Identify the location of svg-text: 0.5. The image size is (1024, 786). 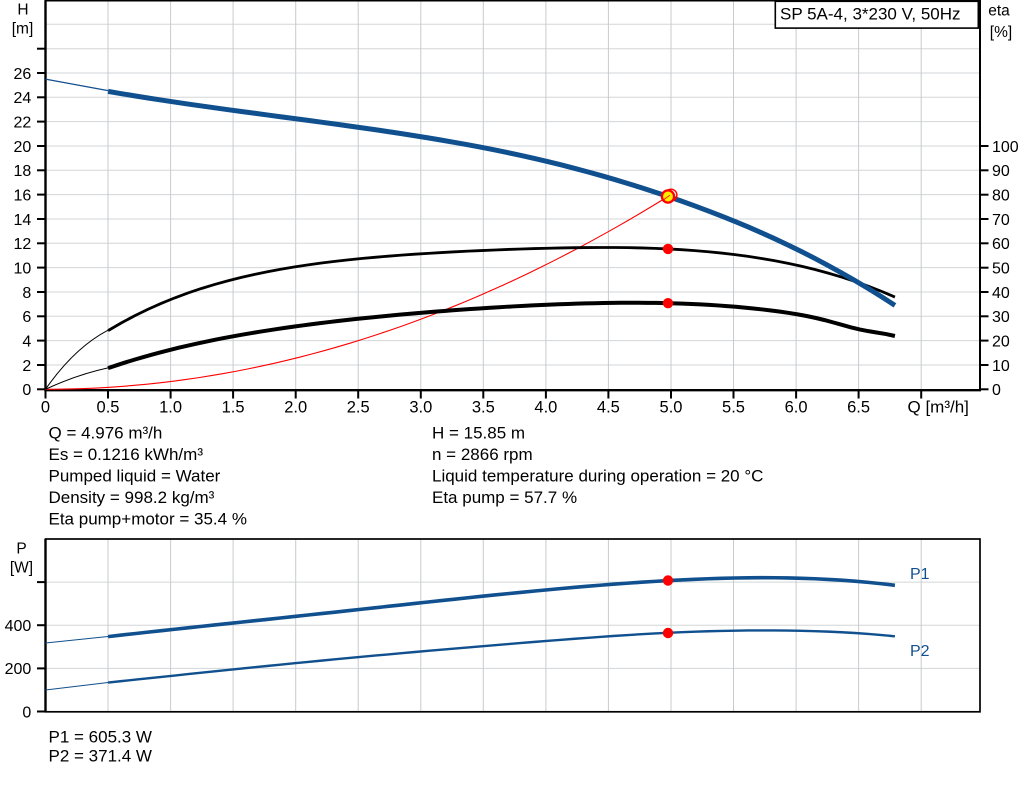
(108, 408).